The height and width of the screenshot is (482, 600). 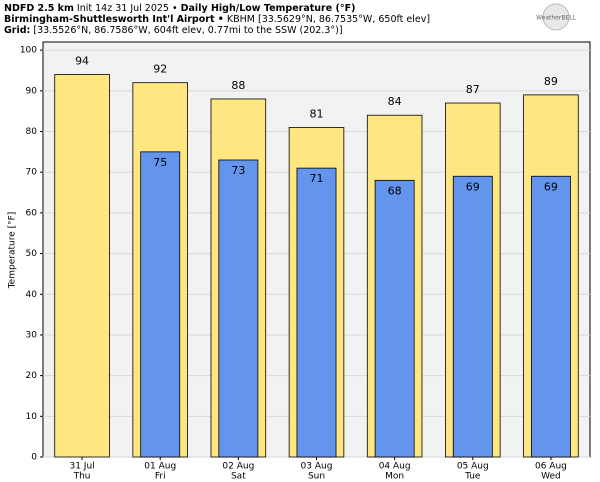 I want to click on x-tick-weekday: Fri, so click(x=160, y=477).